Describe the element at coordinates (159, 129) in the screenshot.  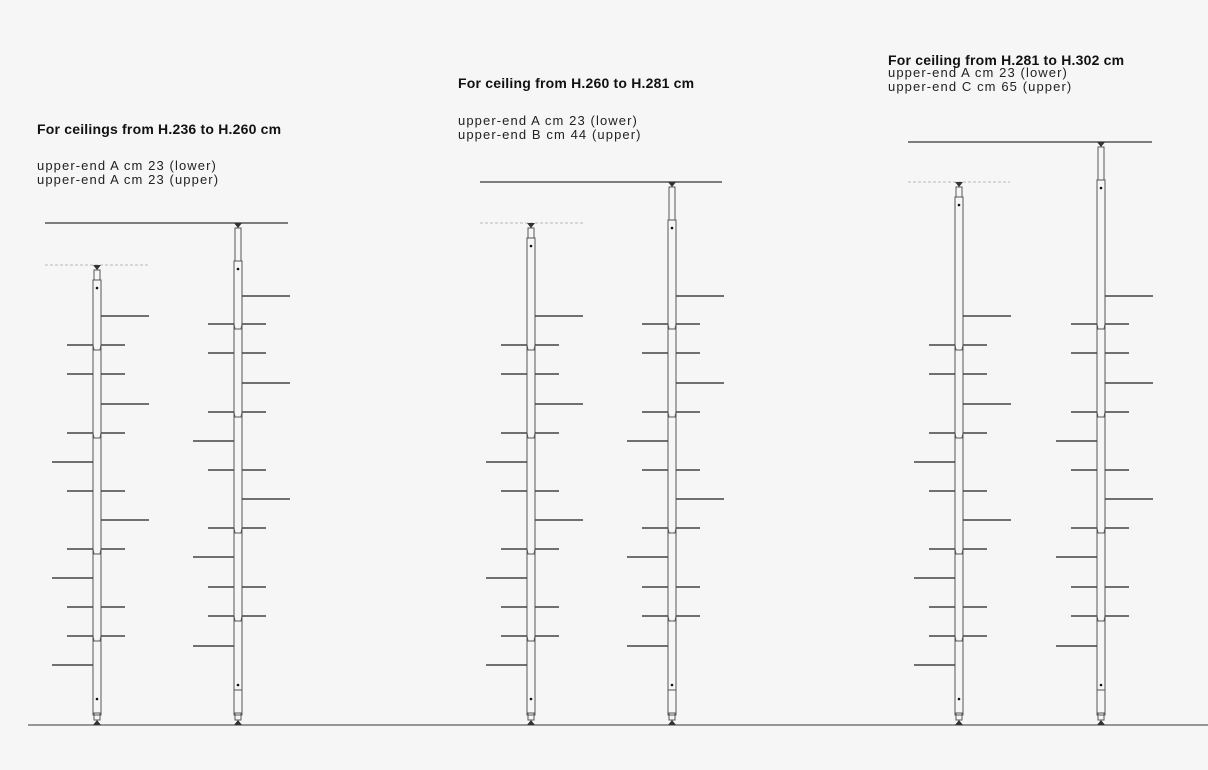
I see `config-1-heading: For ceilings from H.236 to H.260 cm` at that location.